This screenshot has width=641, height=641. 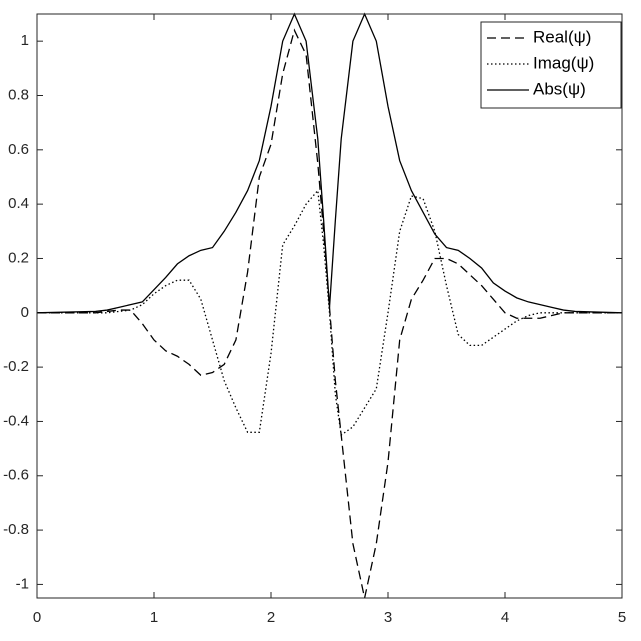 I want to click on y-tick-label: -0.6, so click(x=16, y=475).